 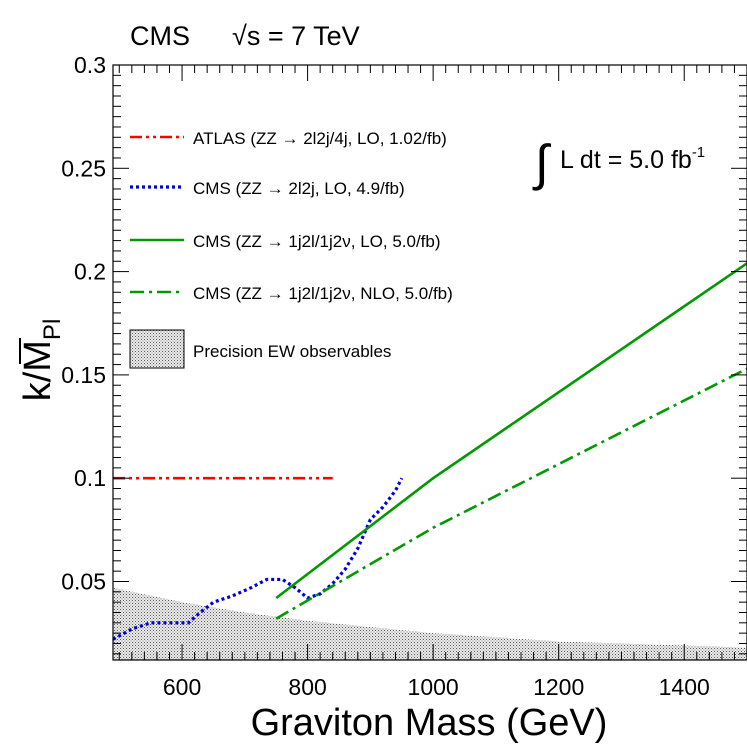 What do you see at coordinates (38, 356) in the screenshot?
I see `y-axis-title-m: M` at bounding box center [38, 356].